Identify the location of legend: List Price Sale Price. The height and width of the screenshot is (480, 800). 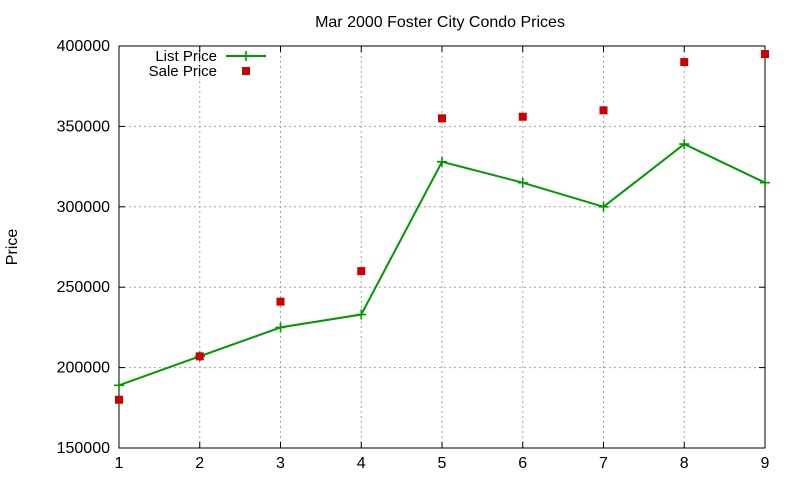
(207, 64).